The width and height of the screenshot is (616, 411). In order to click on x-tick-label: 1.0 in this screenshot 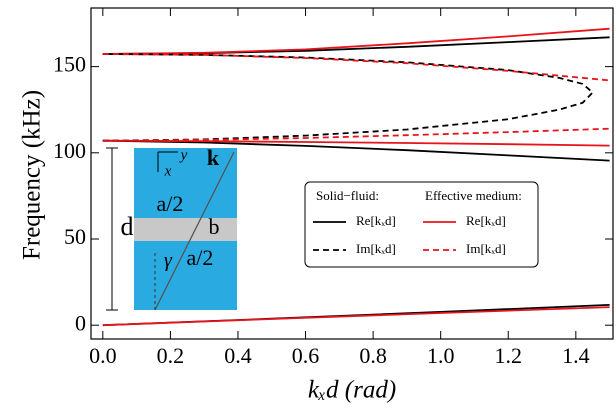, I will do `click(441, 355)`.